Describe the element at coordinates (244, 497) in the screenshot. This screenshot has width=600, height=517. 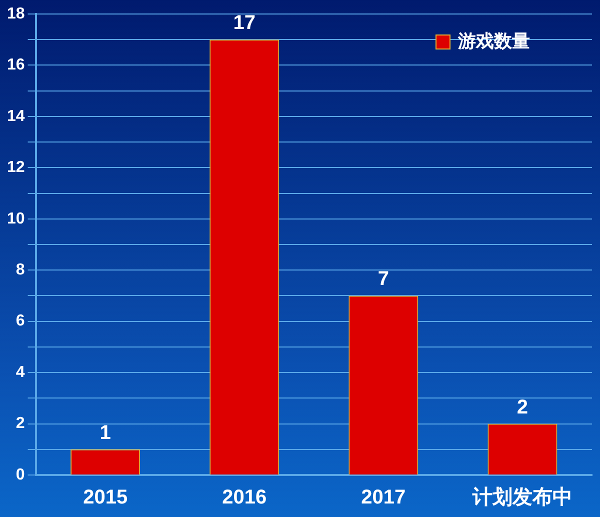
I see `x-tick-label: 2016` at that location.